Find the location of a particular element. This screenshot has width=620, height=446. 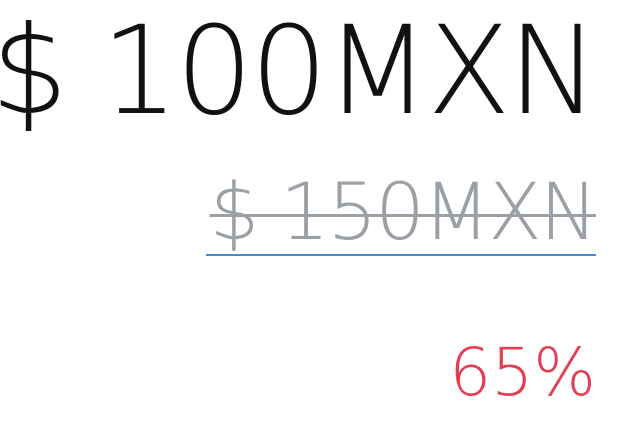

discount-percentage: 65% is located at coordinates (522, 372).